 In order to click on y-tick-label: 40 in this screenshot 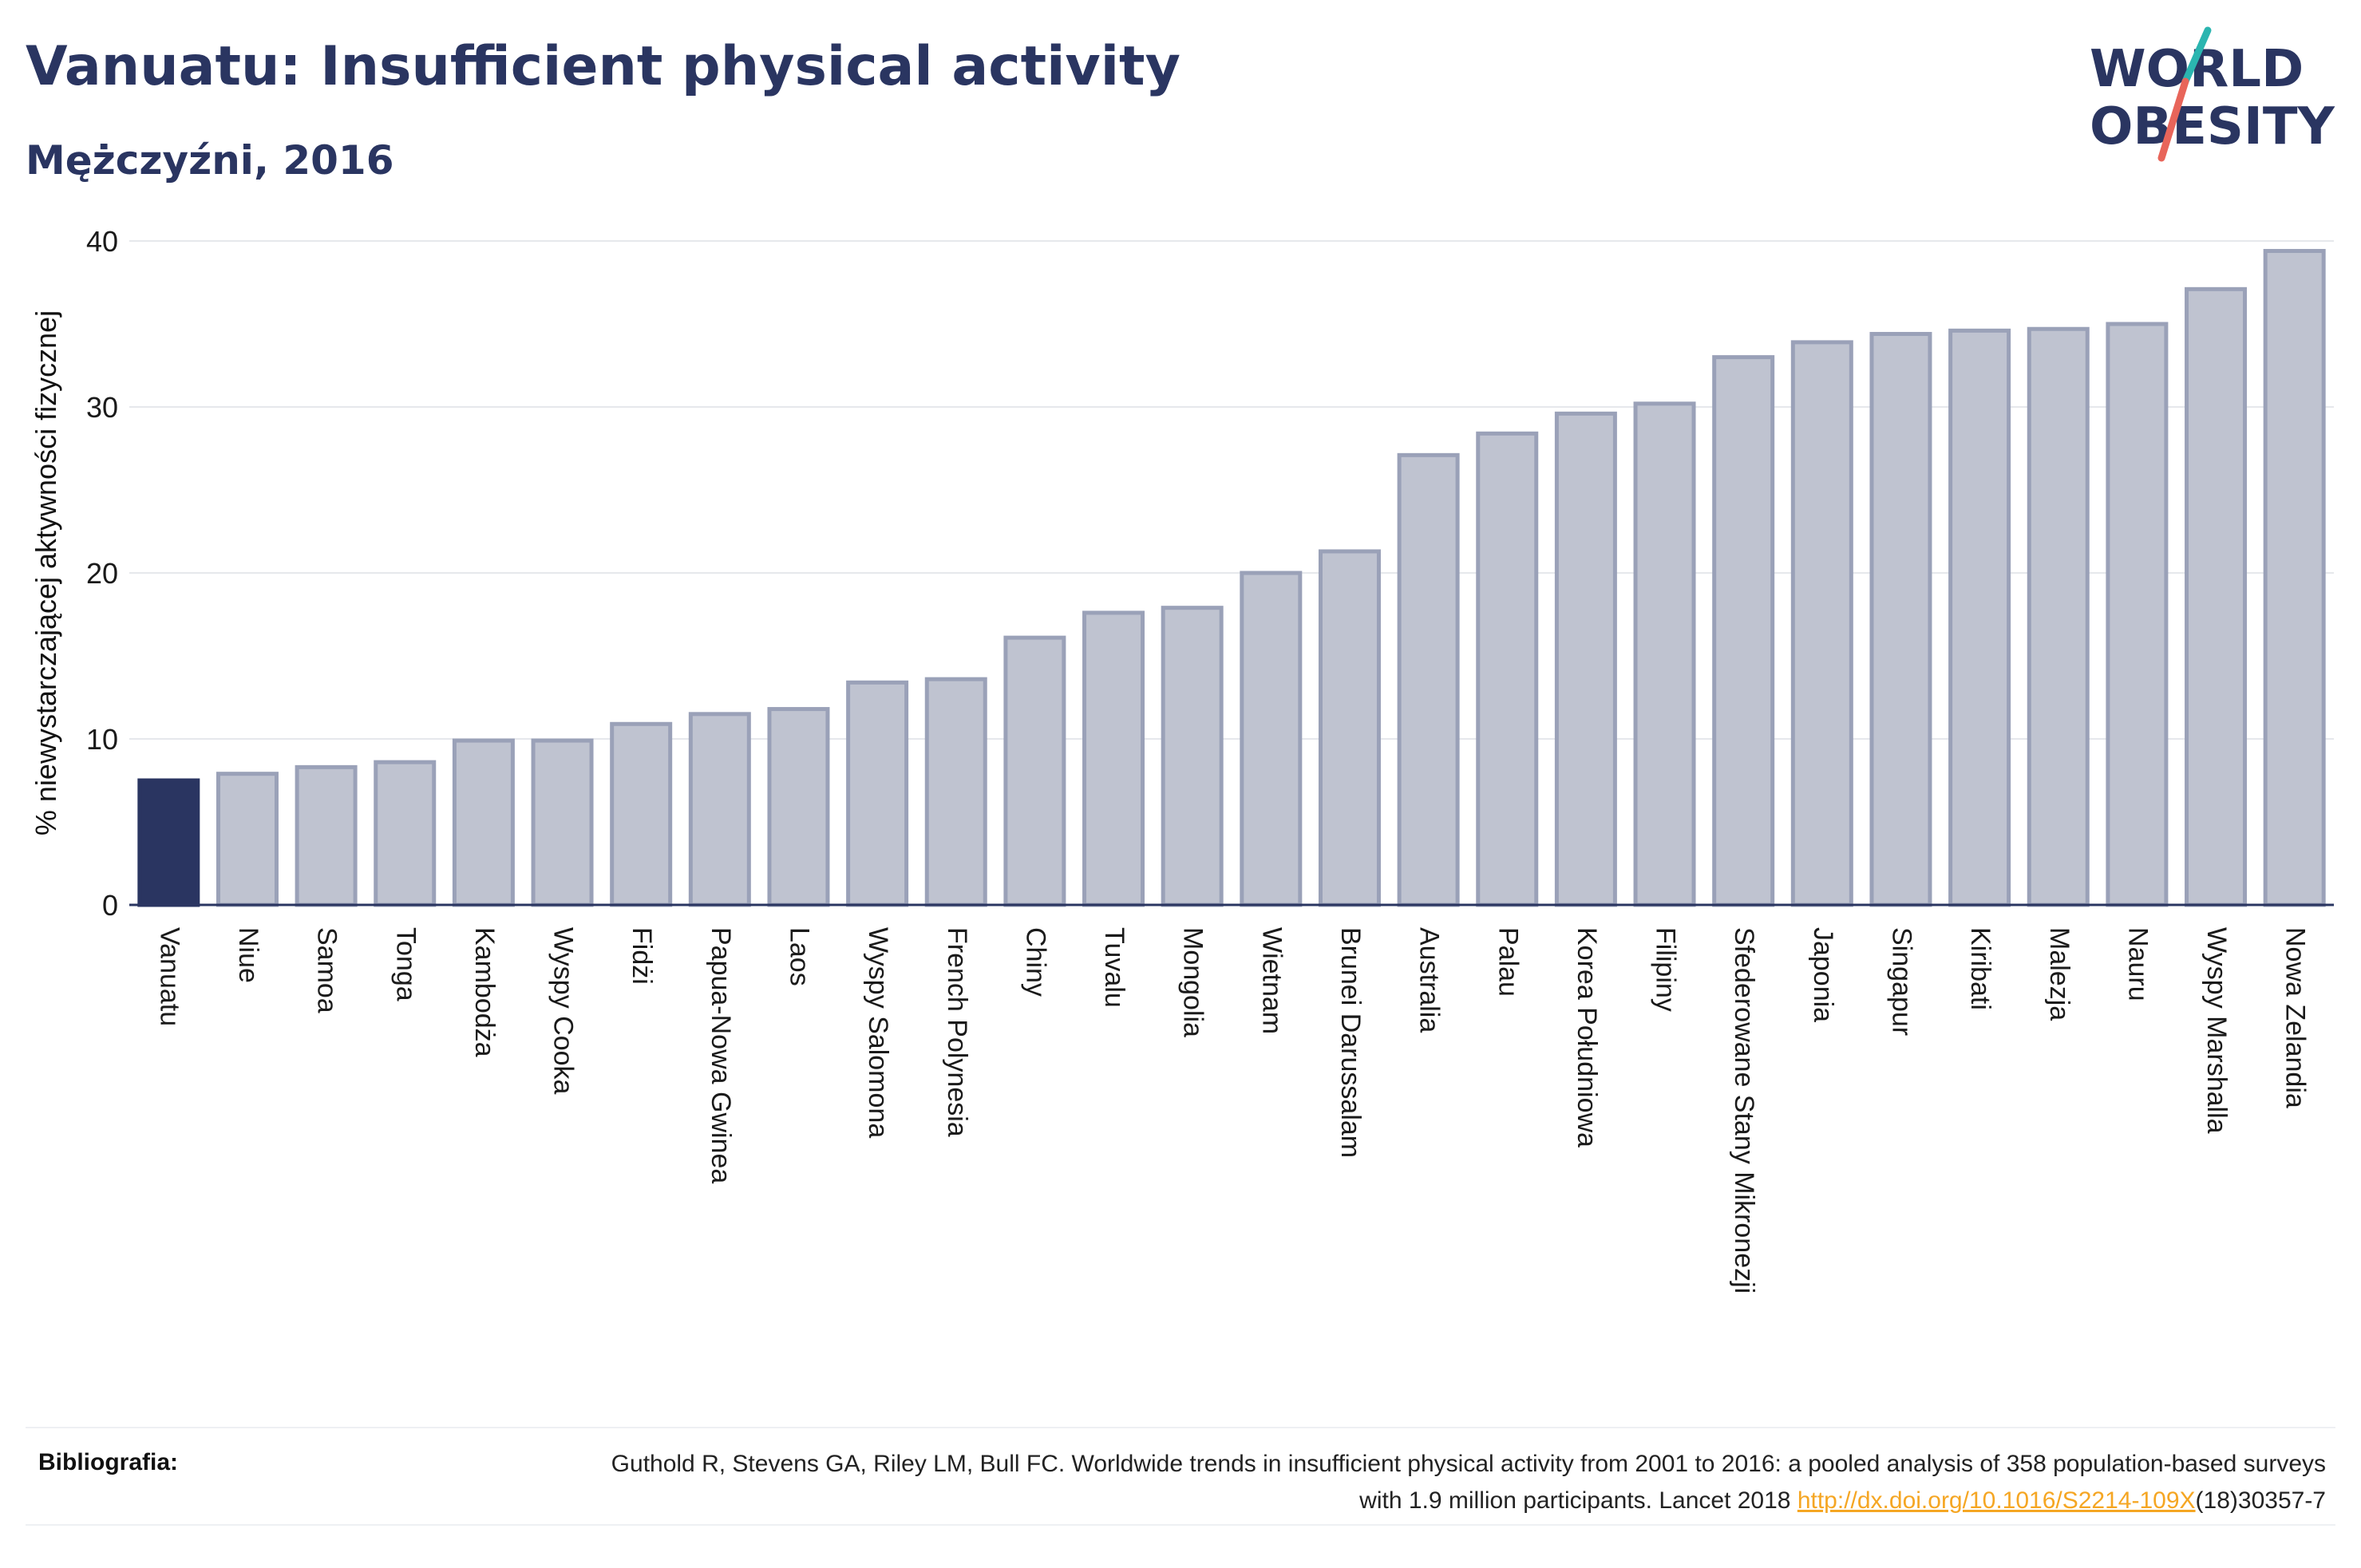, I will do `click(102, 241)`.